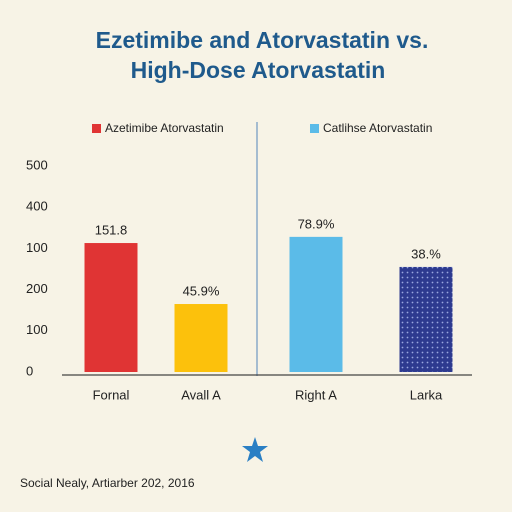 The image size is (512, 512). I want to click on bar-label: 45.9%, so click(201, 290).